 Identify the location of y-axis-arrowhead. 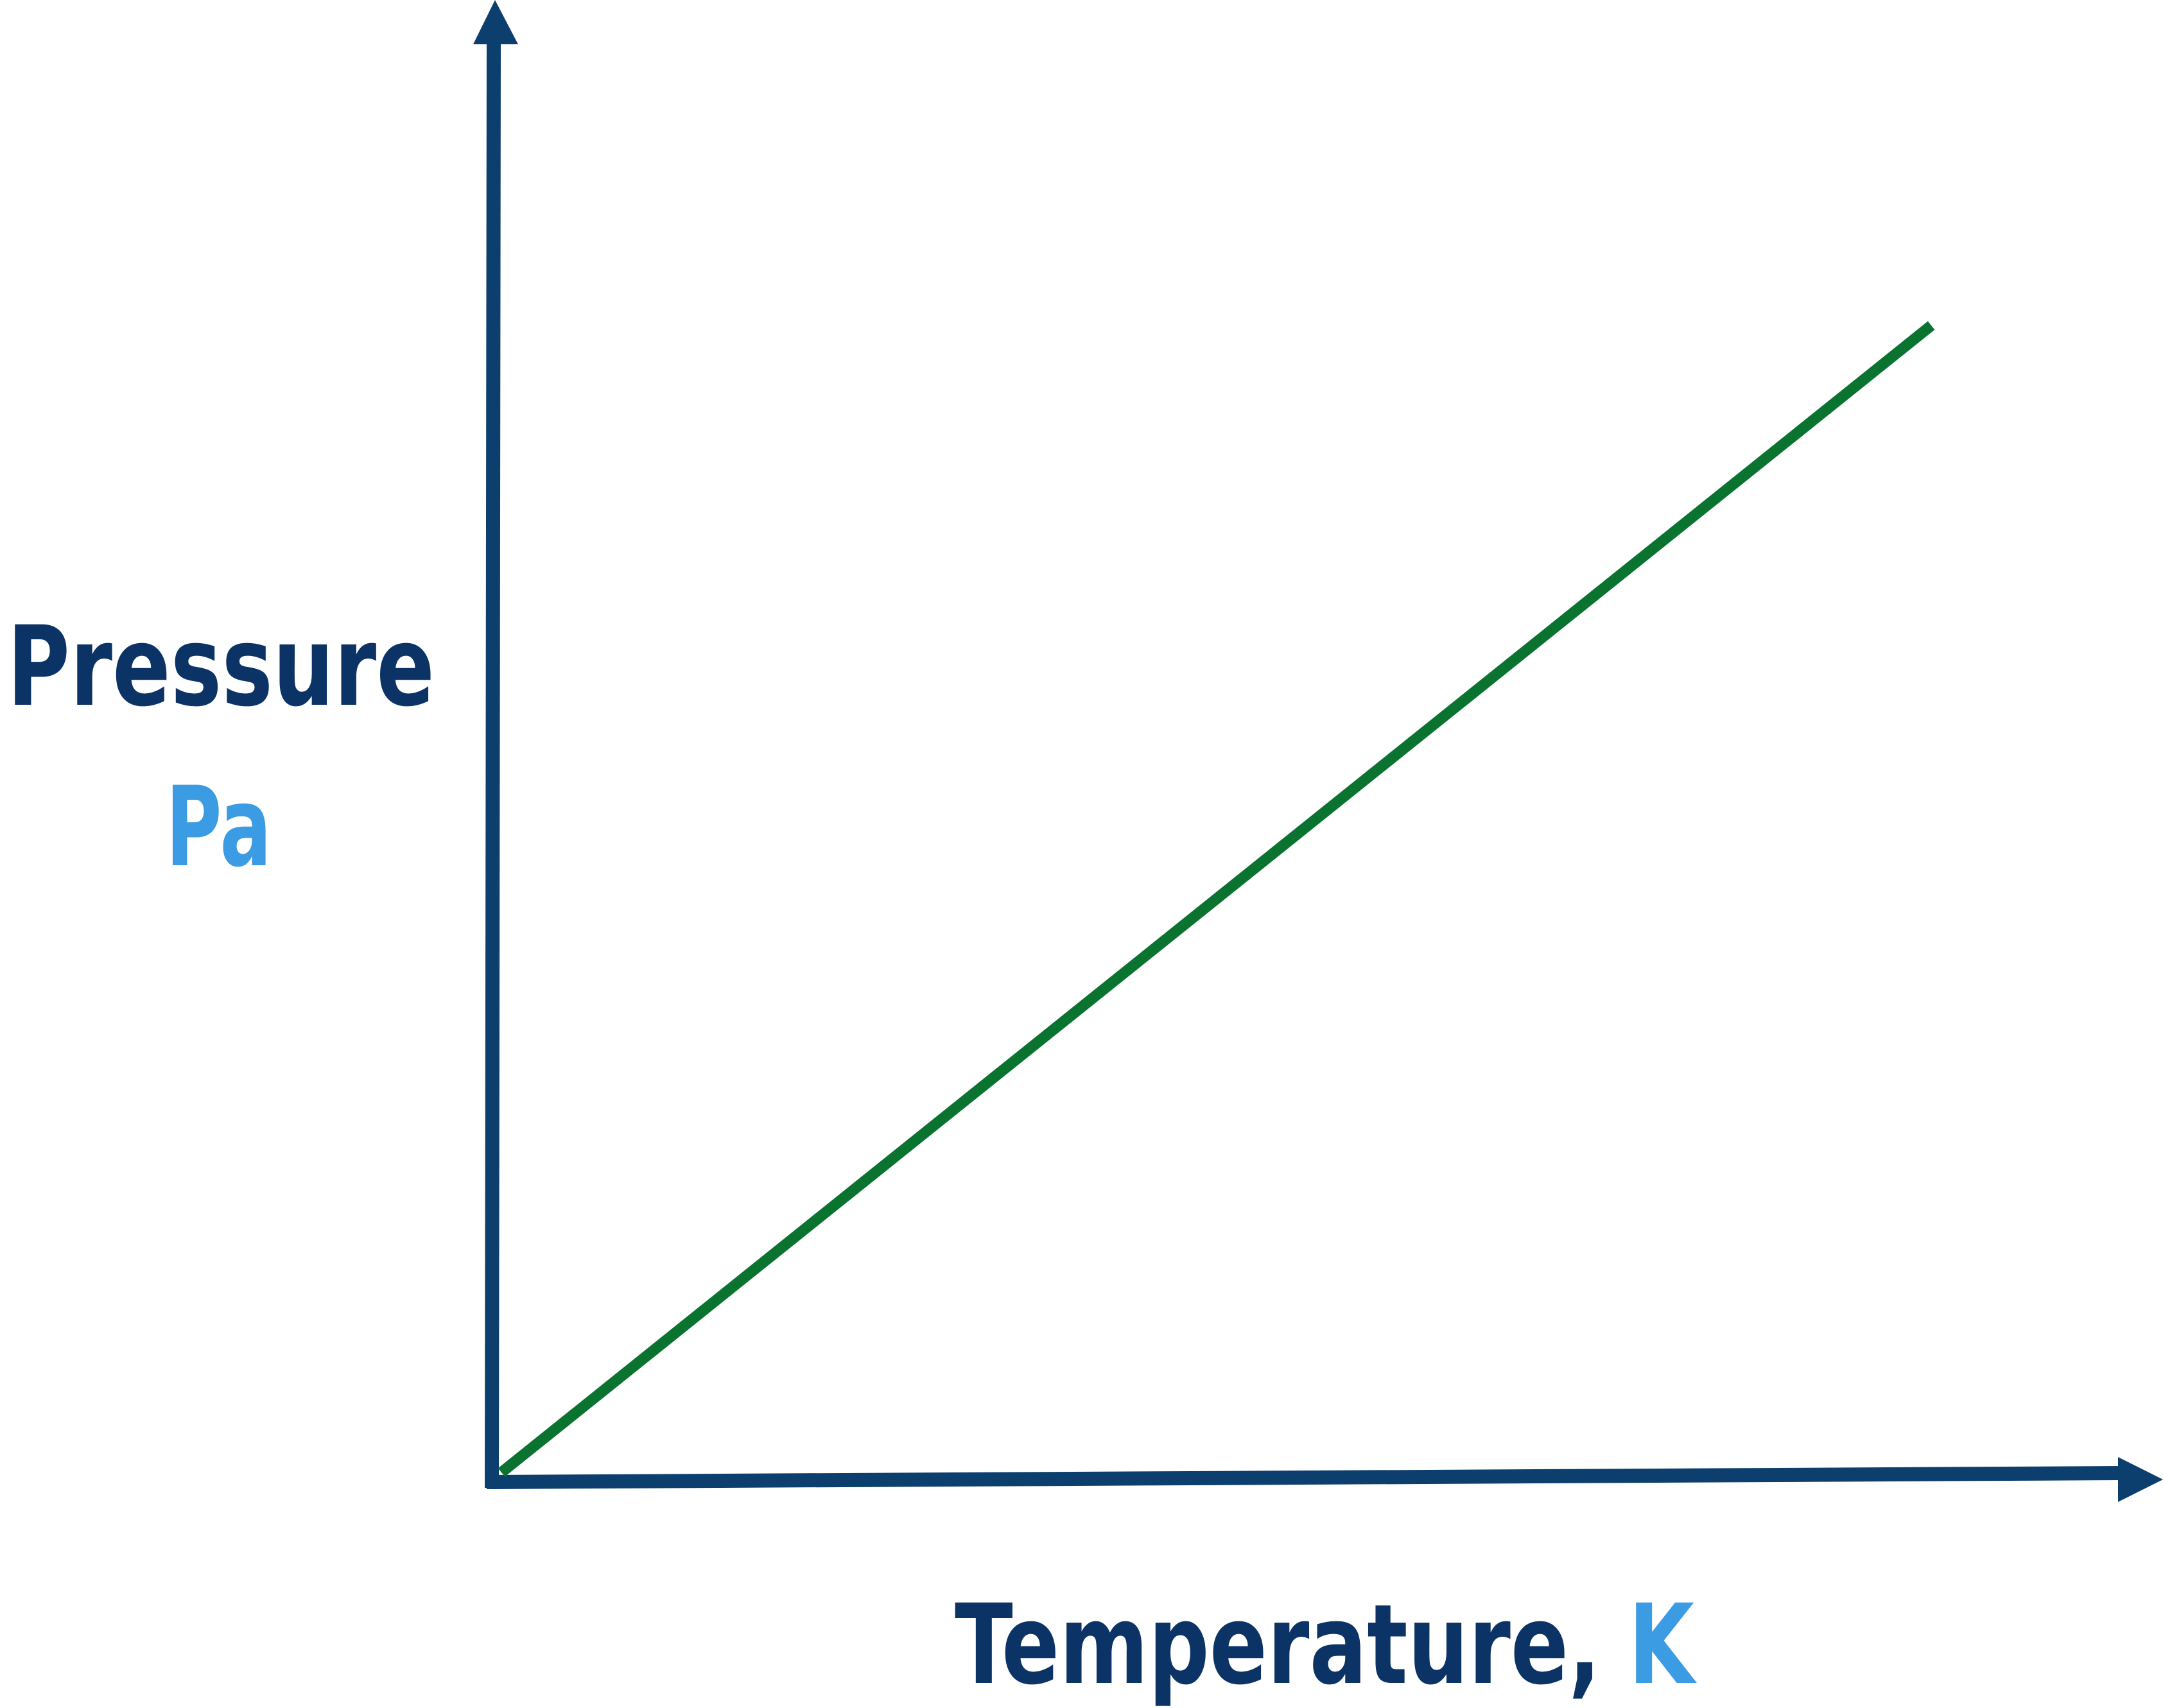
(496, 22).